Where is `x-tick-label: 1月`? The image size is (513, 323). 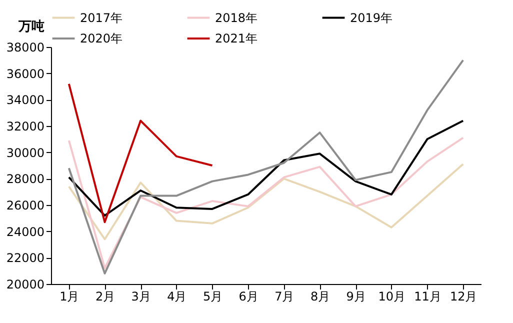 x-tick-label: 1月 is located at coordinates (70, 297).